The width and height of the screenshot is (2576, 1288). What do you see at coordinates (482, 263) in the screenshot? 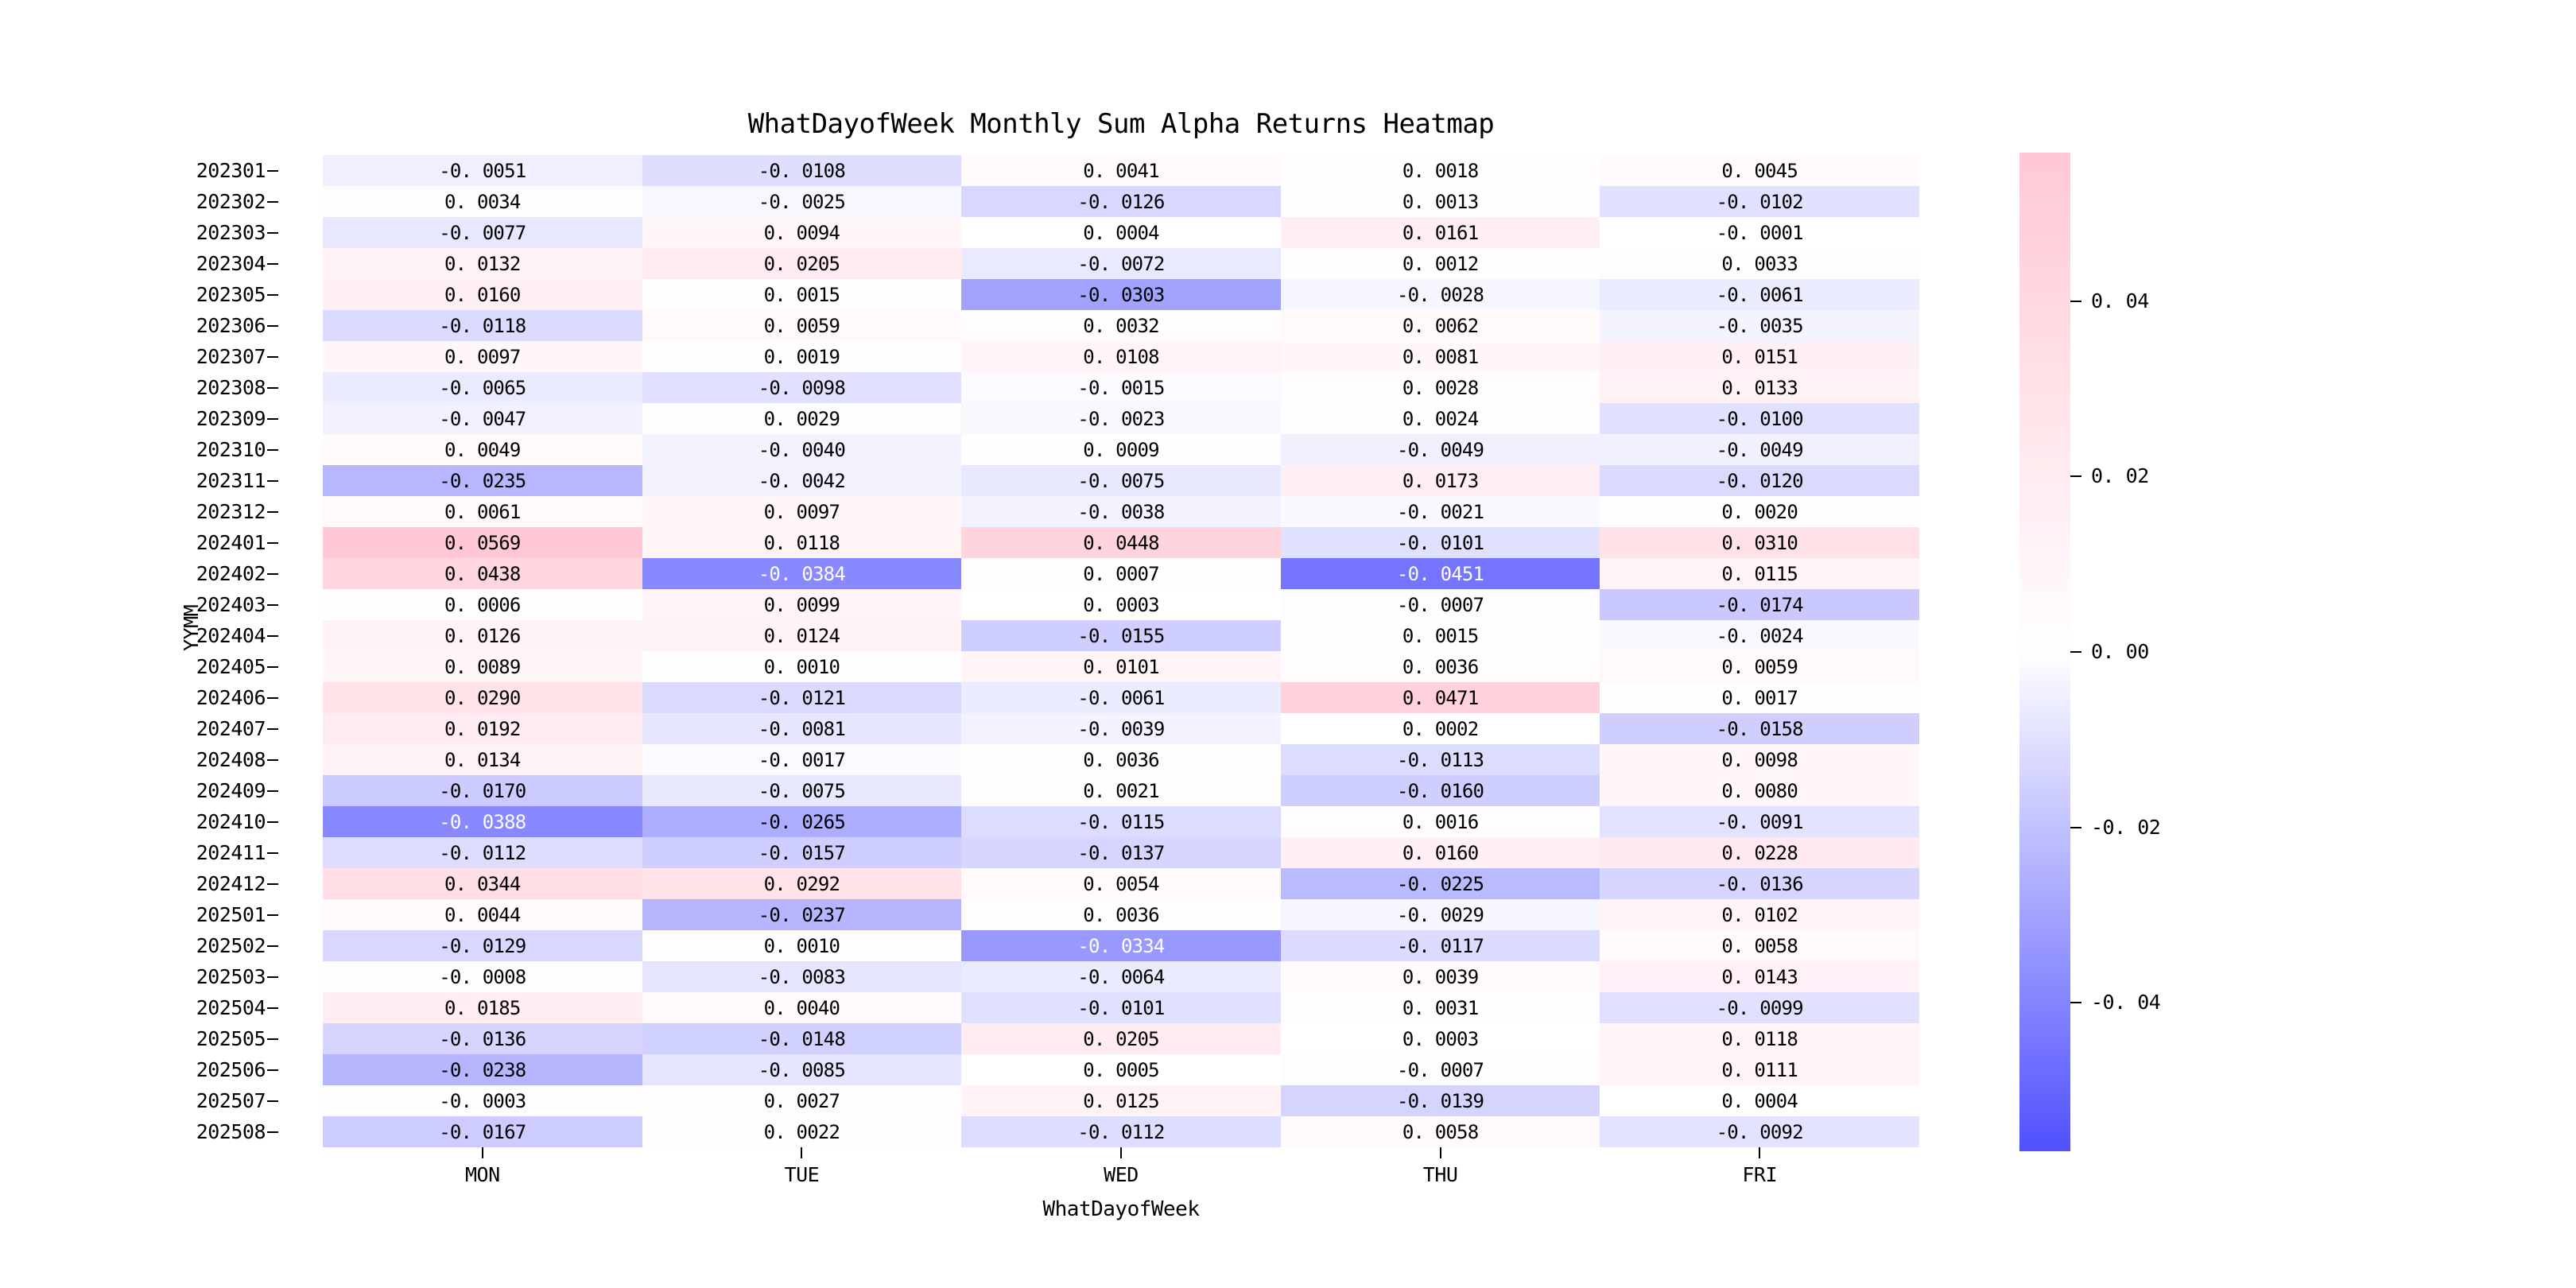
I see `heatmap-cell: 0. 0132` at bounding box center [482, 263].